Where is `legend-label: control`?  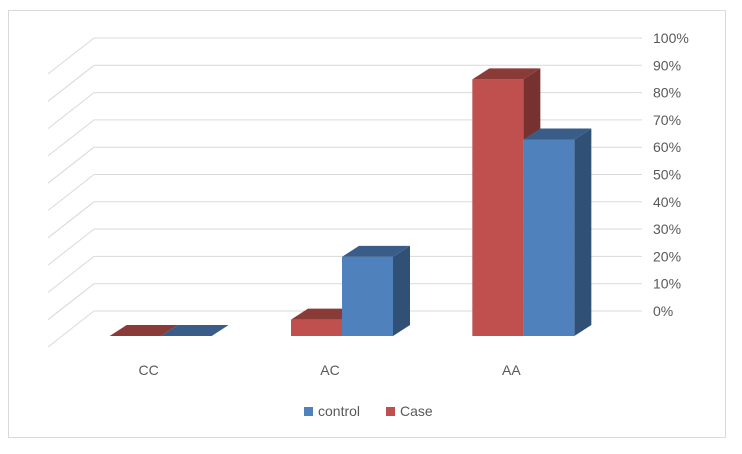 legend-label: control is located at coordinates (339, 411).